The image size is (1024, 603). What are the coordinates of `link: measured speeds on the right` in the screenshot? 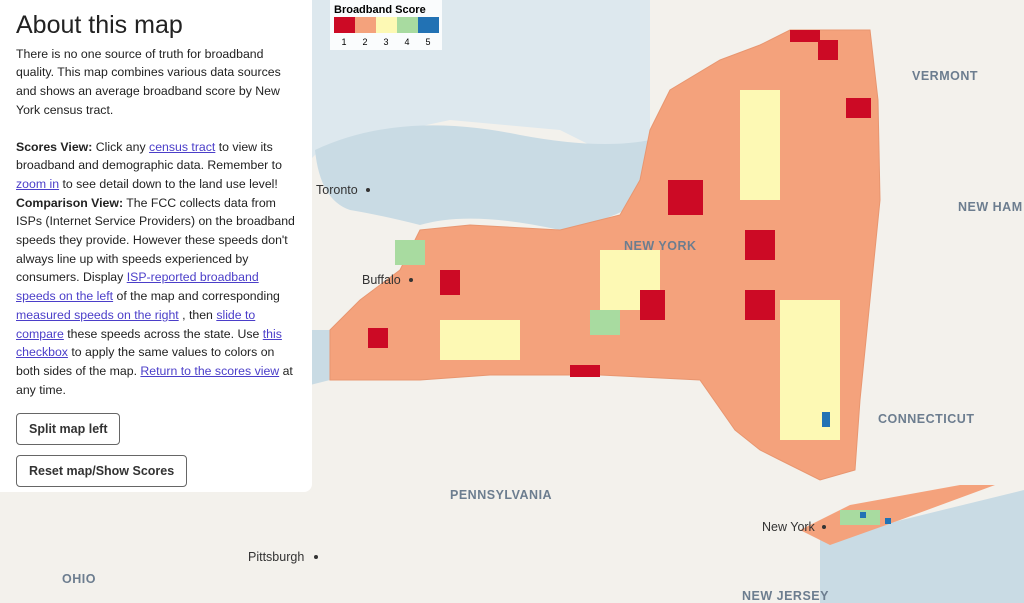 It's located at (97, 314).